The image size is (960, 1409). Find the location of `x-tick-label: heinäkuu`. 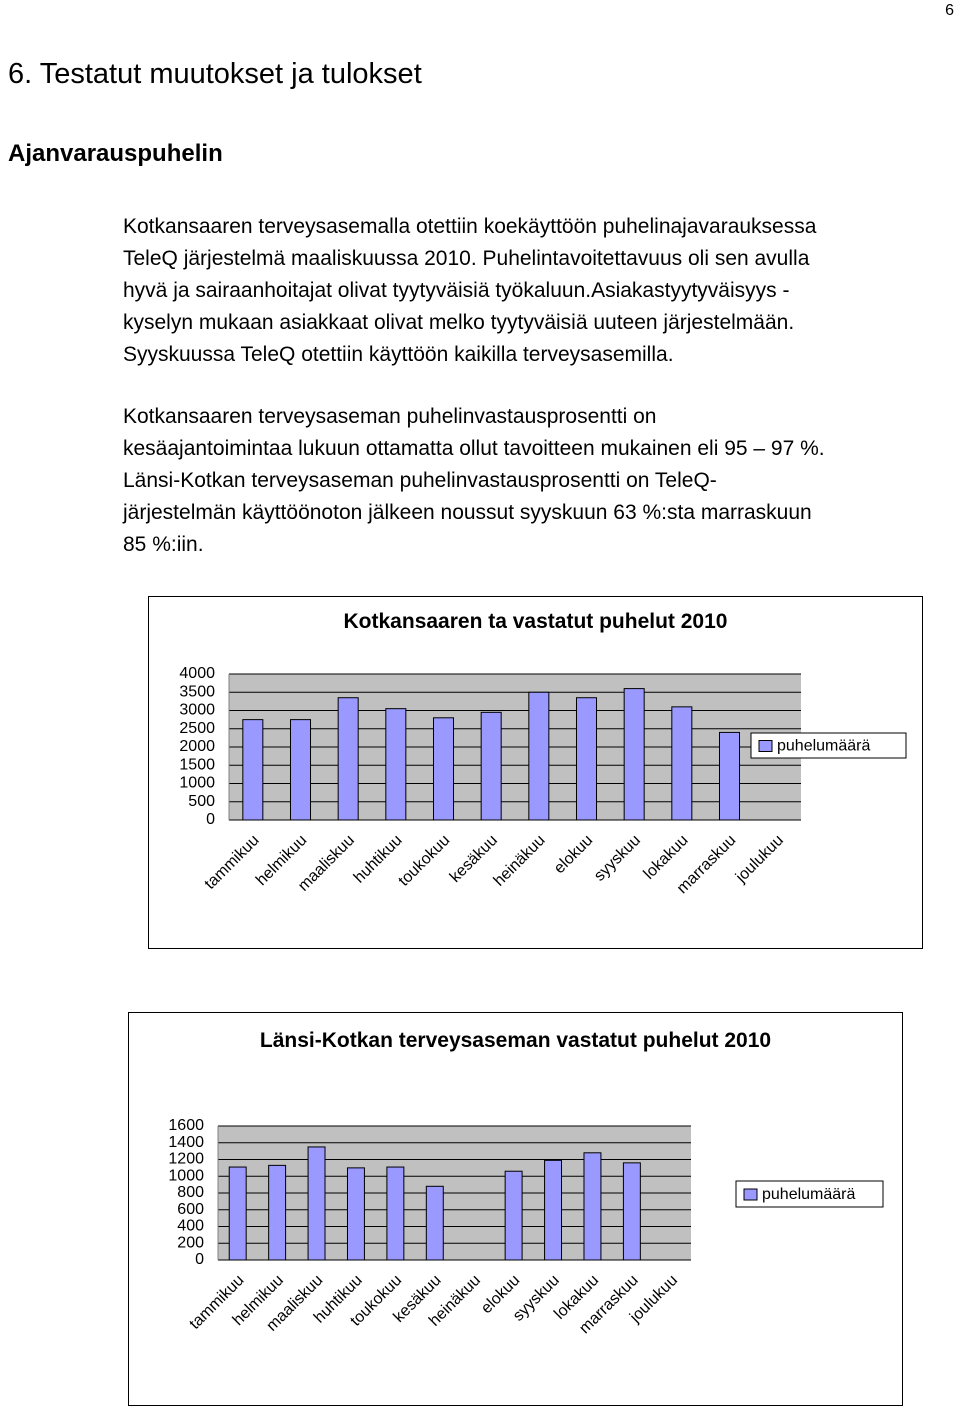

x-tick-label: heinäkuu is located at coordinates (520, 861).